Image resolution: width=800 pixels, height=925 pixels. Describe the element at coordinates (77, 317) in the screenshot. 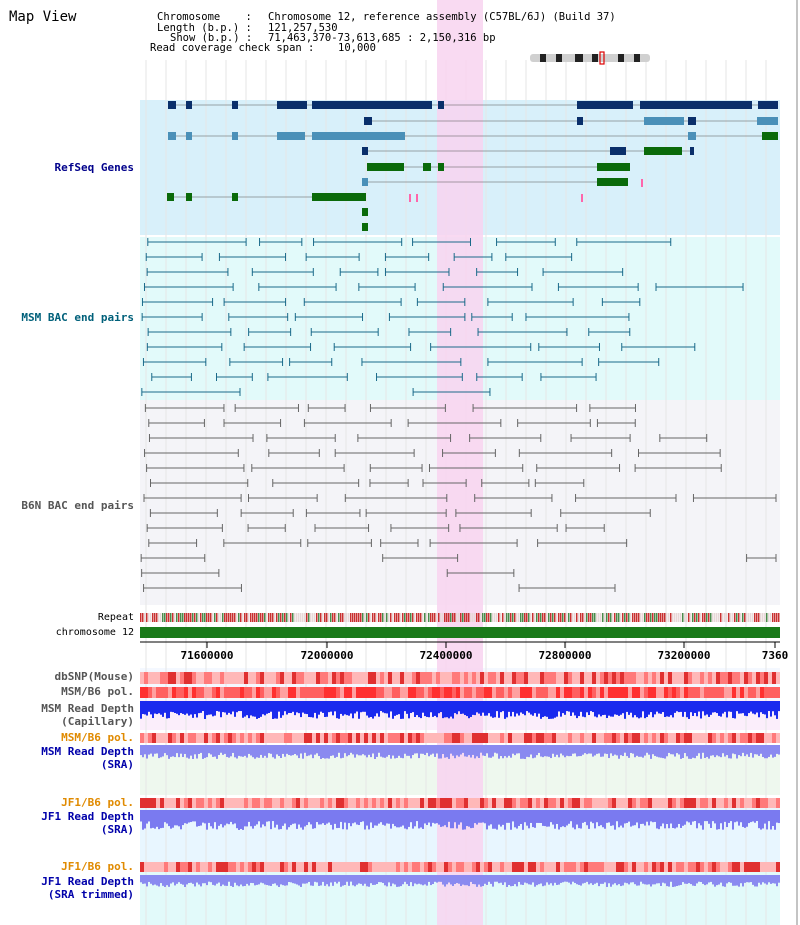

I see `track-label-msm-bac: MSM BAC end pairs` at that location.